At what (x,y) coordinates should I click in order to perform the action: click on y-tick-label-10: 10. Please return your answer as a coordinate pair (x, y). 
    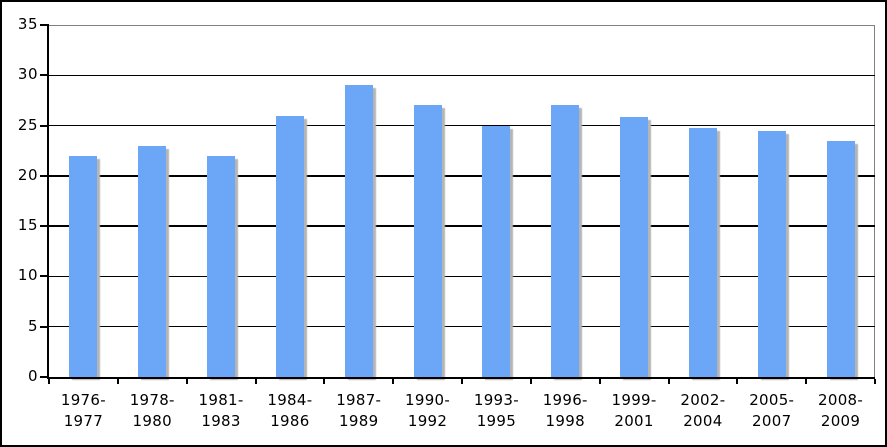
    Looking at the image, I should click on (27, 275).